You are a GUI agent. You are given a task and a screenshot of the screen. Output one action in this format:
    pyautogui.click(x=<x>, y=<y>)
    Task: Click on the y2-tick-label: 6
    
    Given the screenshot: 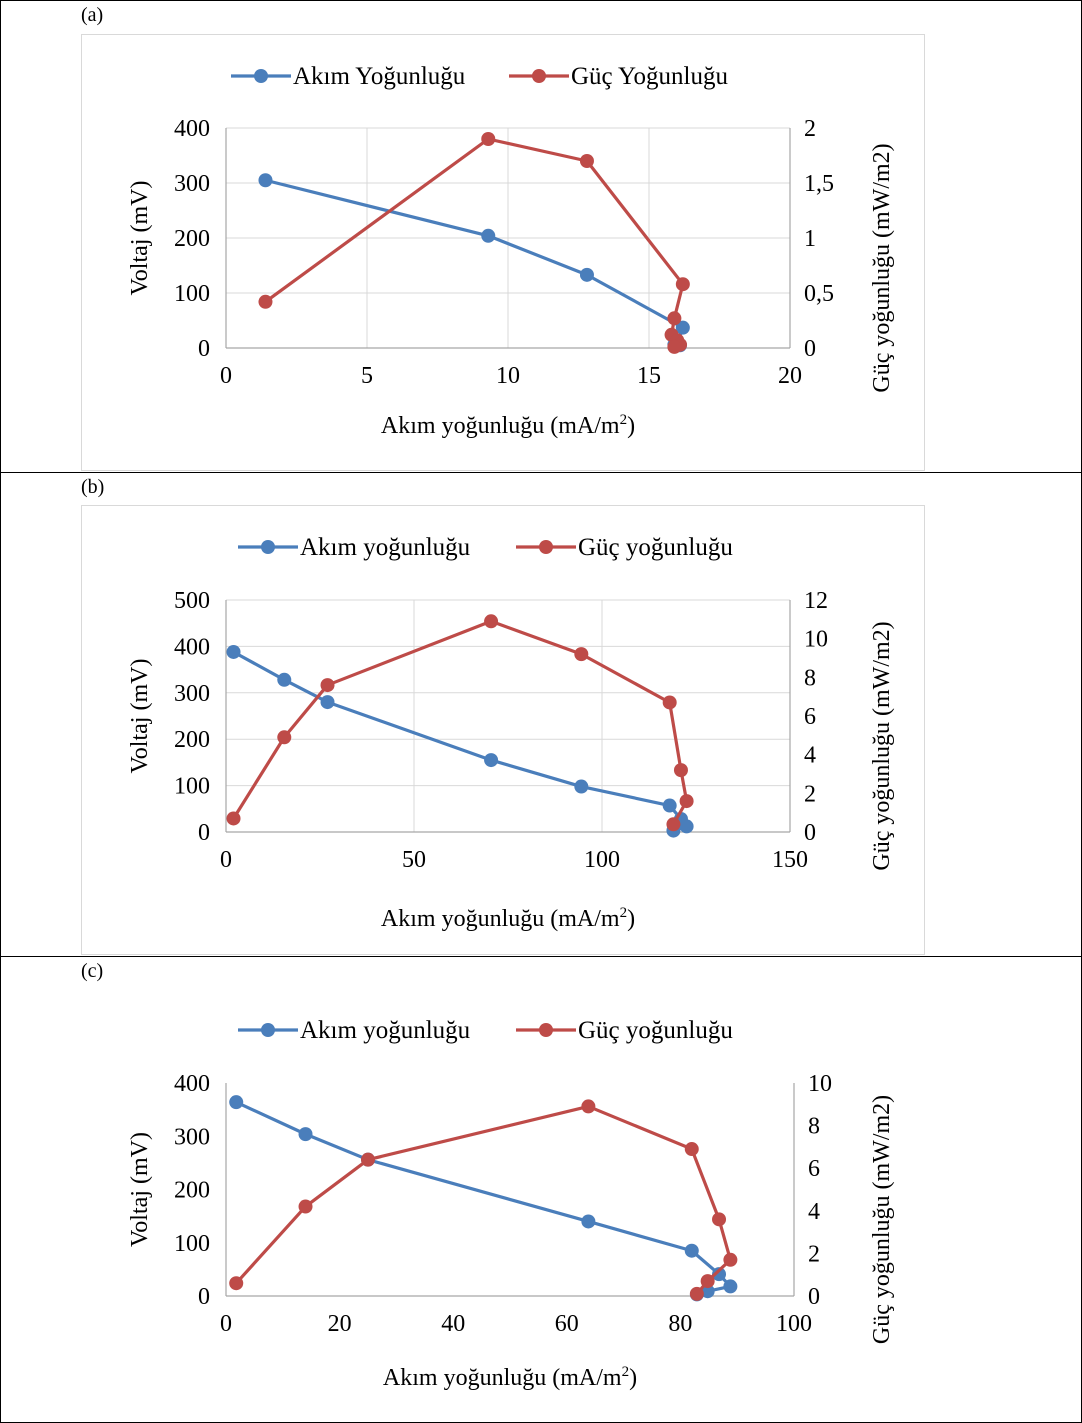 What is the action you would take?
    pyautogui.click(x=810, y=717)
    